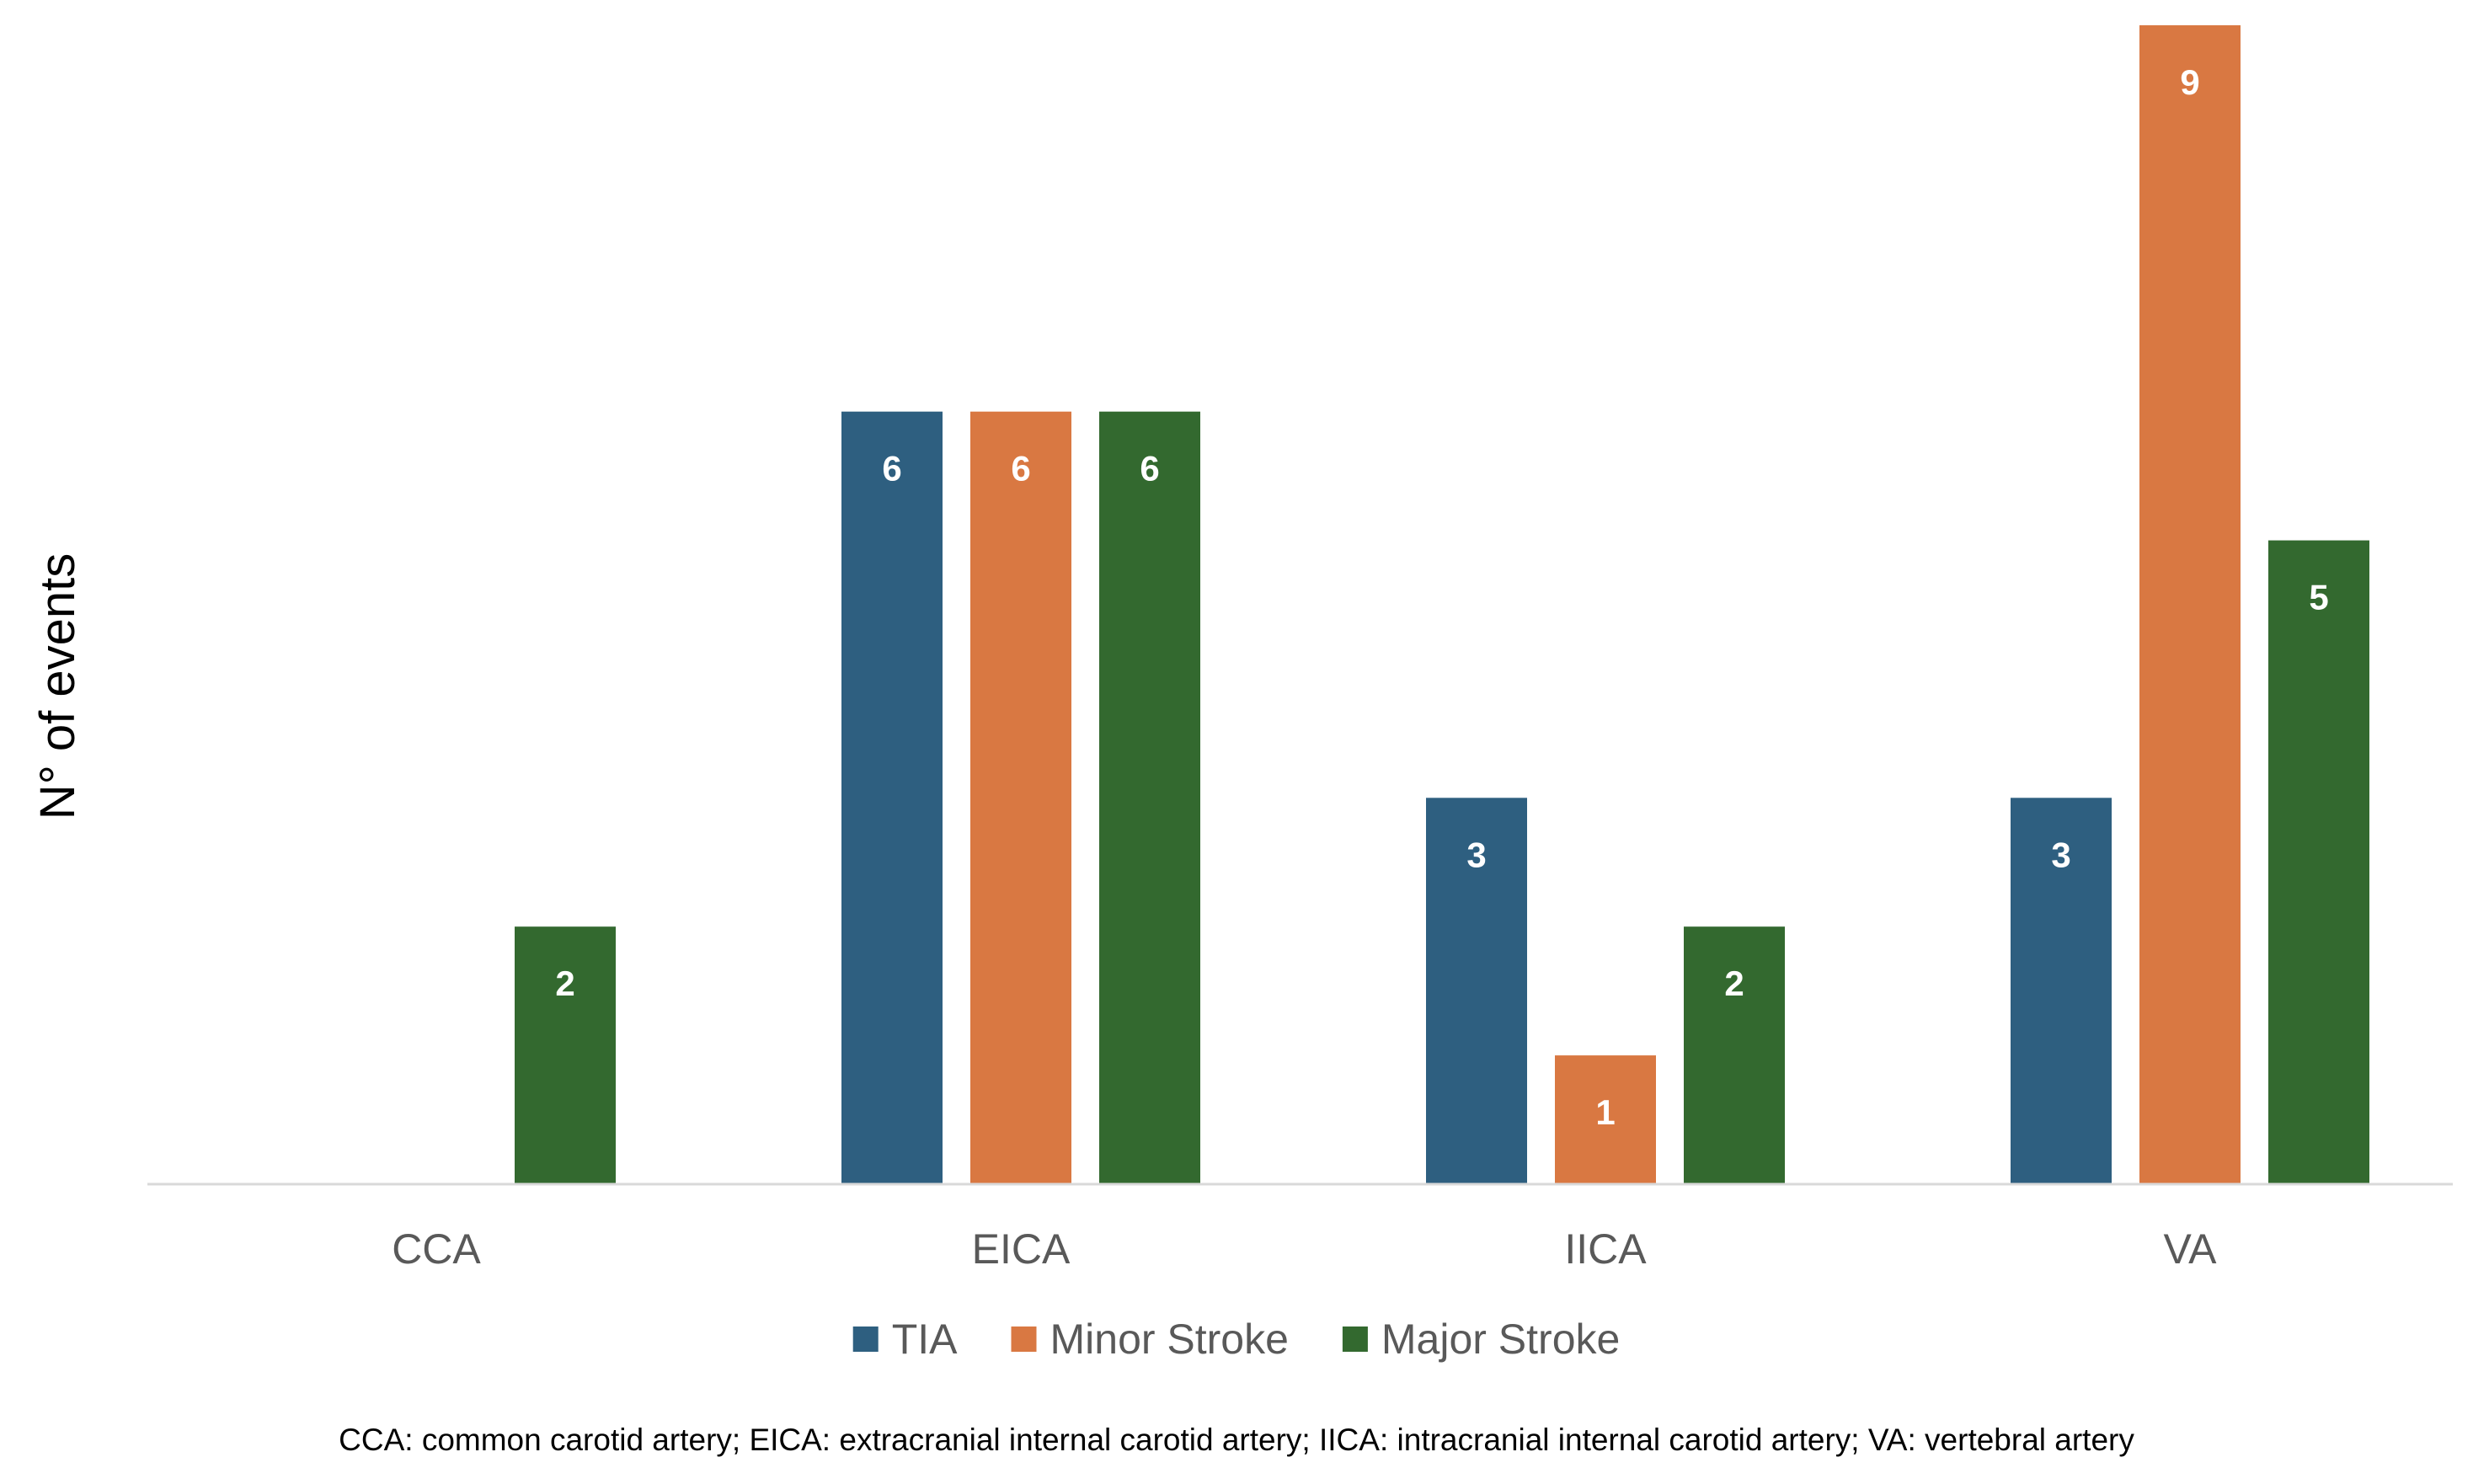  Describe the element at coordinates (57, 687) in the screenshot. I see `y-axis-label: N° of events` at that location.